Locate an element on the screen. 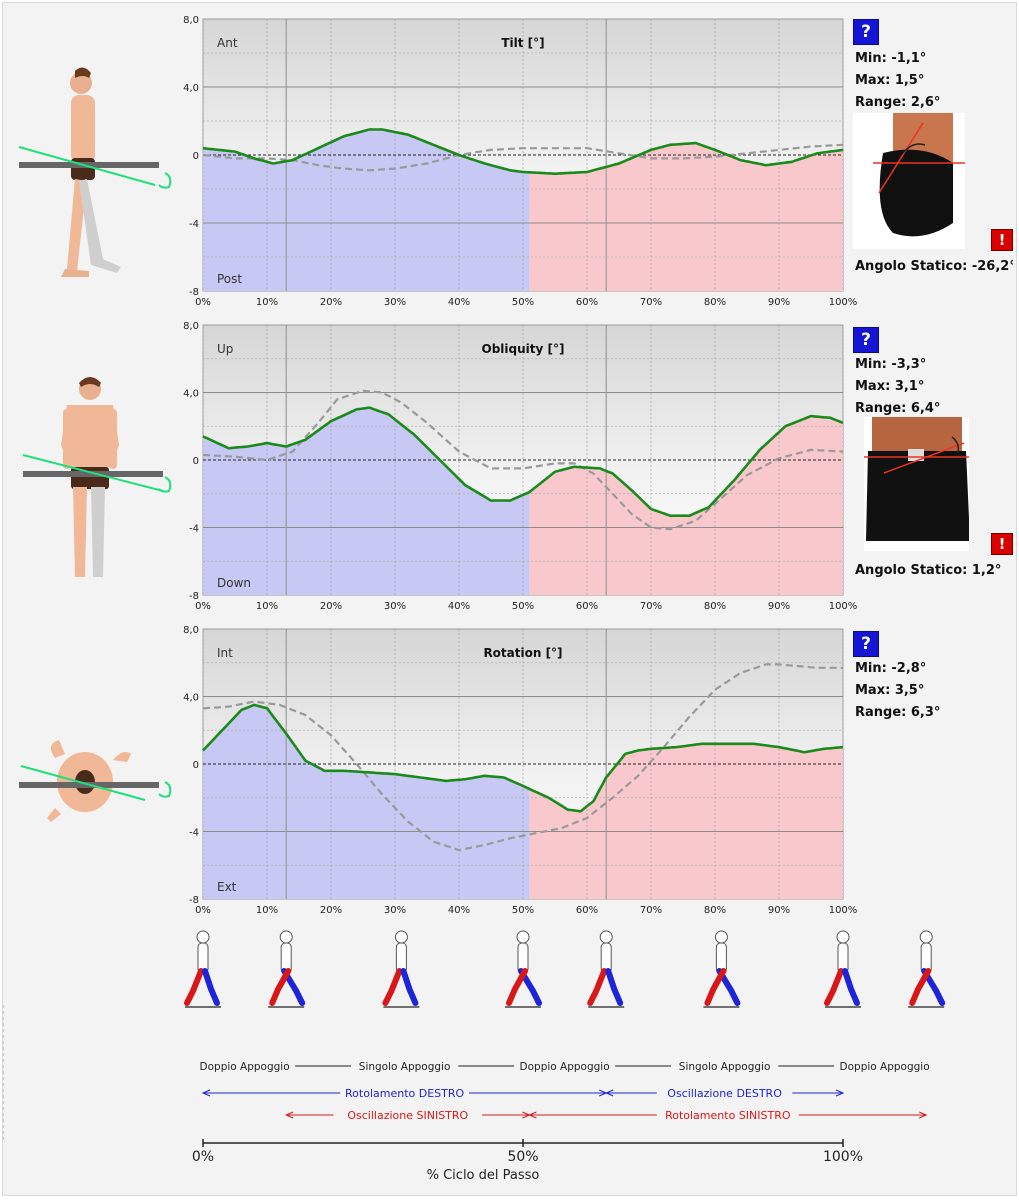 Image resolution: width=1019 pixels, height=1200 pixels. obliquity-static-angle: Angolo Statico: 1,2° is located at coordinates (928, 570).